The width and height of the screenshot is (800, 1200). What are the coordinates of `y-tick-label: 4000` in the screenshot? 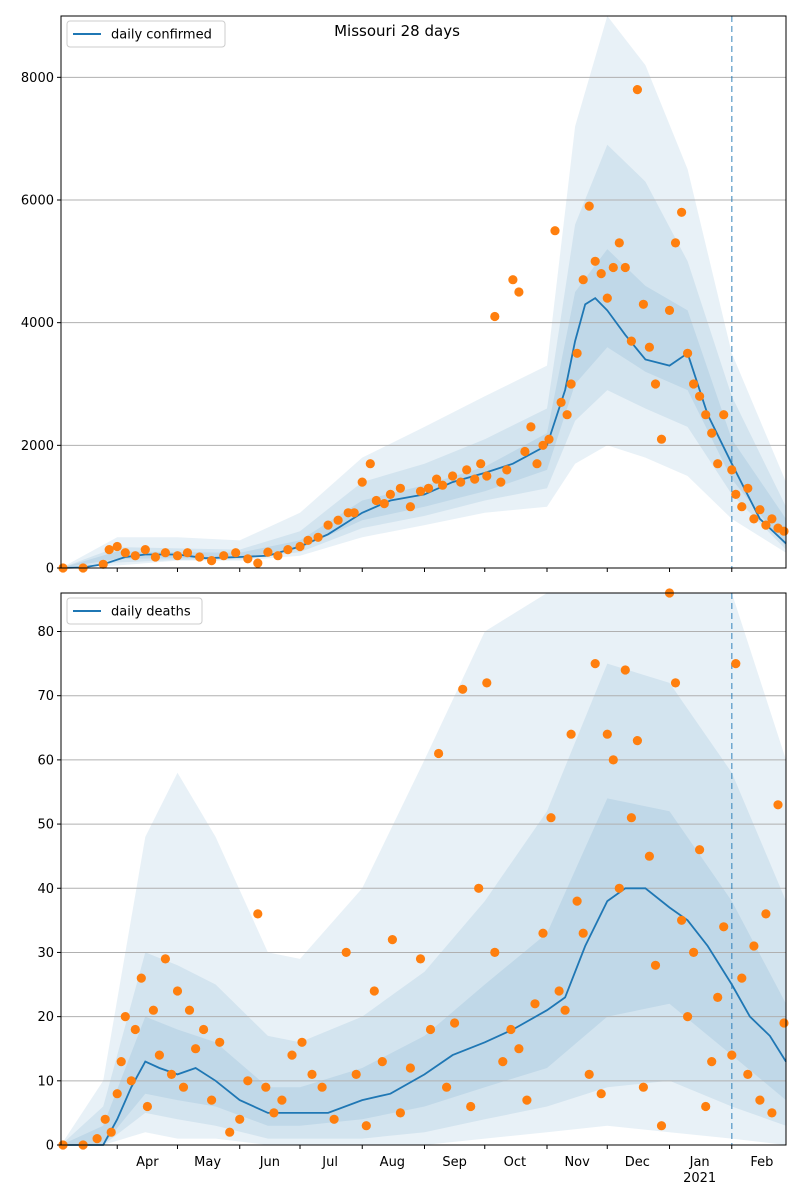 It's located at (37, 323).